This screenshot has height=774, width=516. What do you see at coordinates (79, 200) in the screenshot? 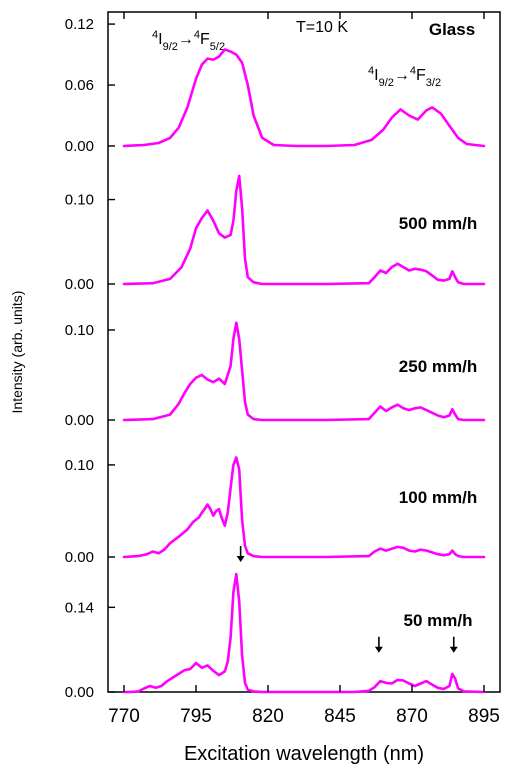
I see `y-tick-label-panel-1-0: 0.10` at bounding box center [79, 200].